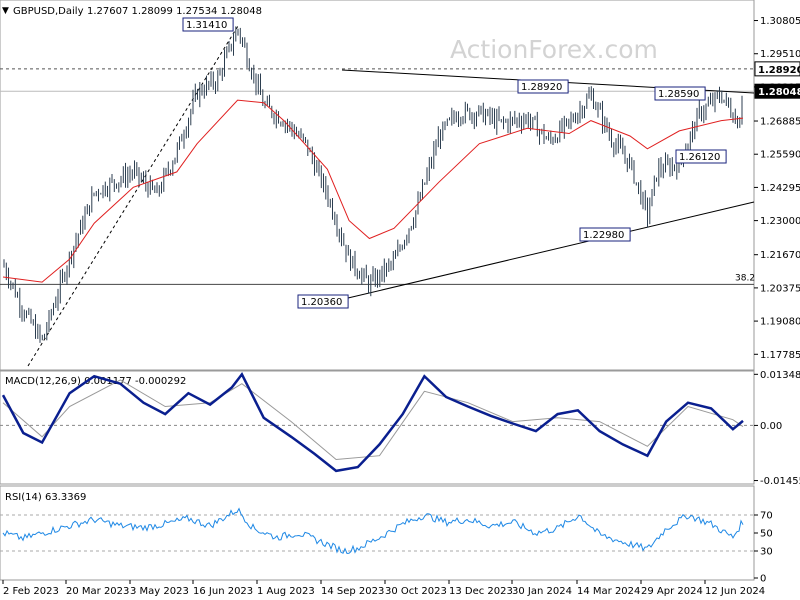  I want to click on symbol-dropdown-icon: ▼, so click(5, 11).